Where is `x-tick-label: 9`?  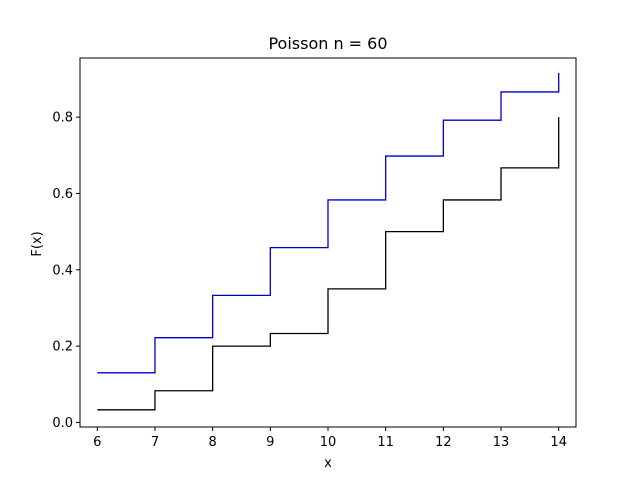 x-tick-label: 9 is located at coordinates (270, 442).